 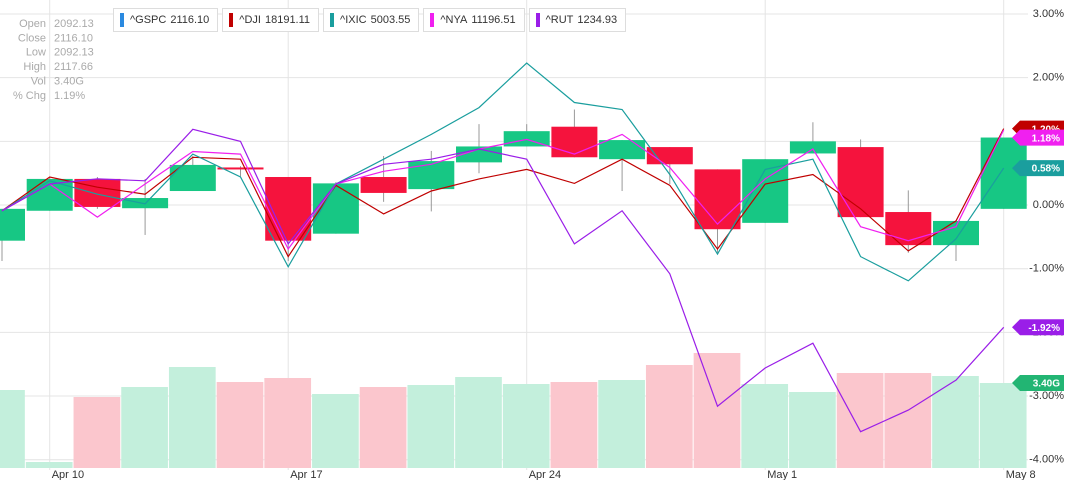 I want to click on info-label: Open, so click(x=32, y=24).